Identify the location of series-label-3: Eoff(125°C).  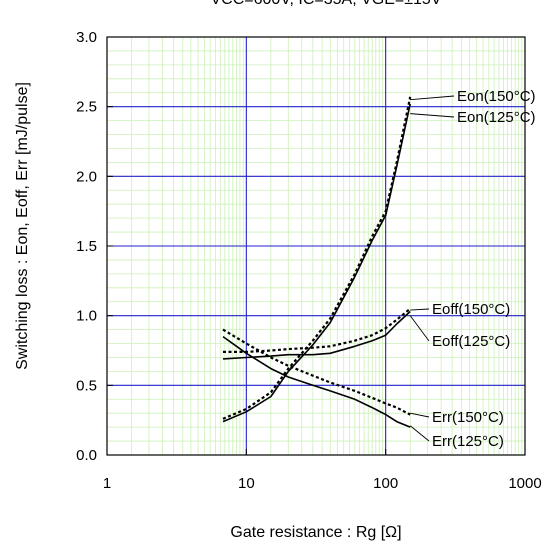
(471, 341).